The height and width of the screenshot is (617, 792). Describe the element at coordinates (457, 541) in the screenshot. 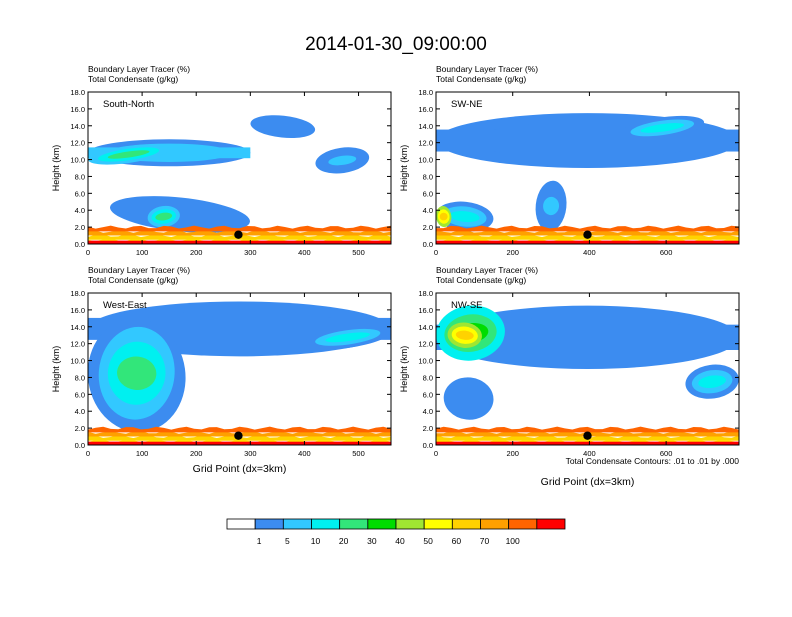

I see `colorbar-label: 60` at that location.